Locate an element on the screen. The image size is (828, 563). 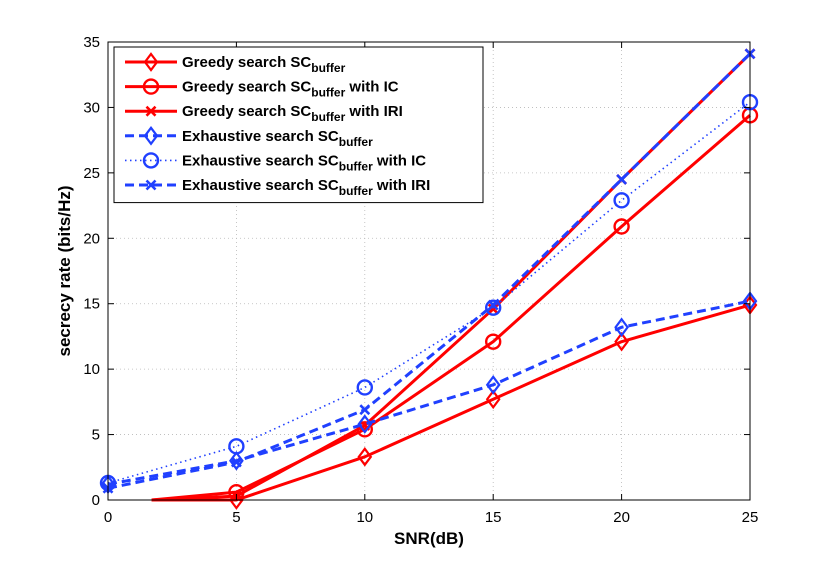
legend-item: Greedy search SCbuffer with IRI is located at coordinates (264, 113).